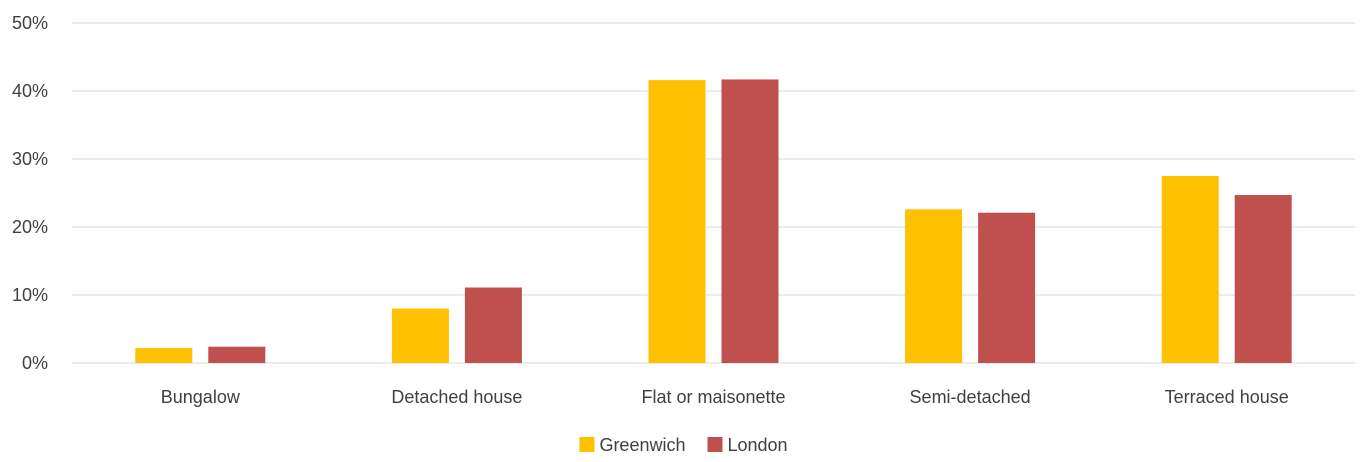 The width and height of the screenshot is (1367, 462). I want to click on y-tick-label: 30%, so click(30, 159).